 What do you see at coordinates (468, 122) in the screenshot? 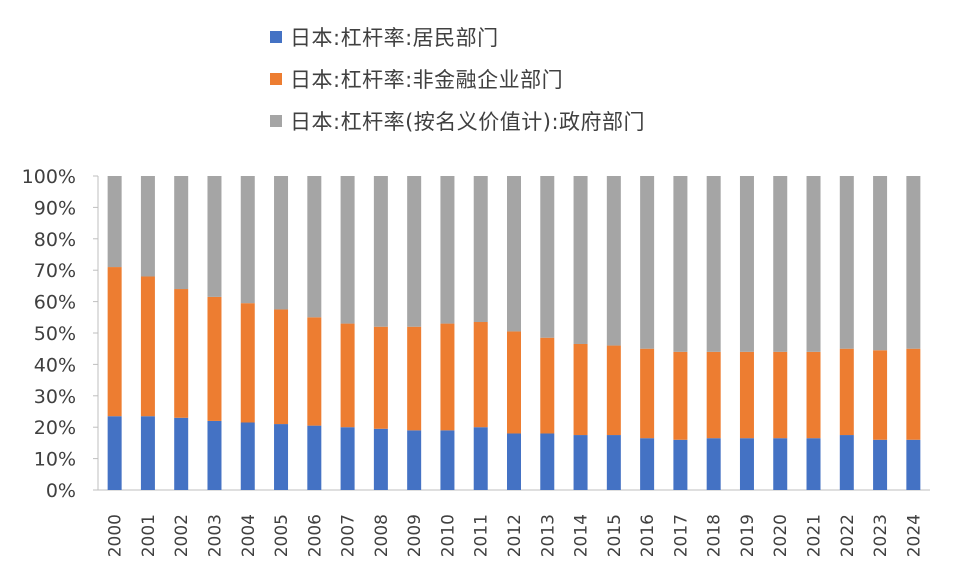
I see `legend-label-government: 日本:杠杆率(按名义价值计):政府部门` at bounding box center [468, 122].